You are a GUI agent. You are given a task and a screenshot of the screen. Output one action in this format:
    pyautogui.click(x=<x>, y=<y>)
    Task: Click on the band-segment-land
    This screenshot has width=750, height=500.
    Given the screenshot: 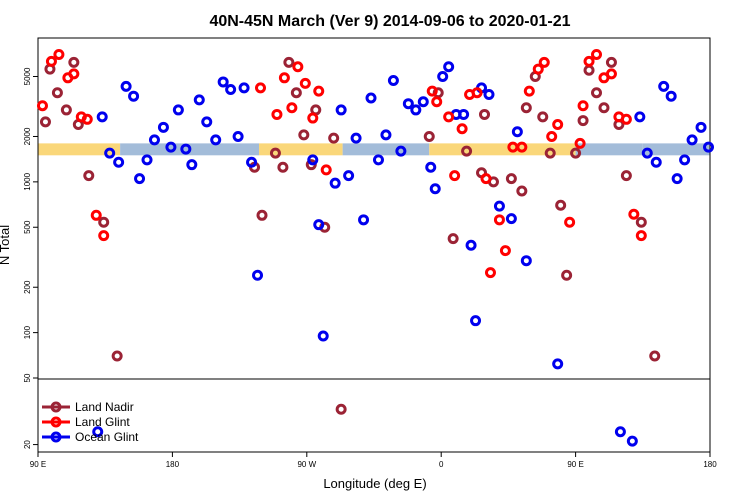 What is the action you would take?
    pyautogui.click(x=301, y=149)
    